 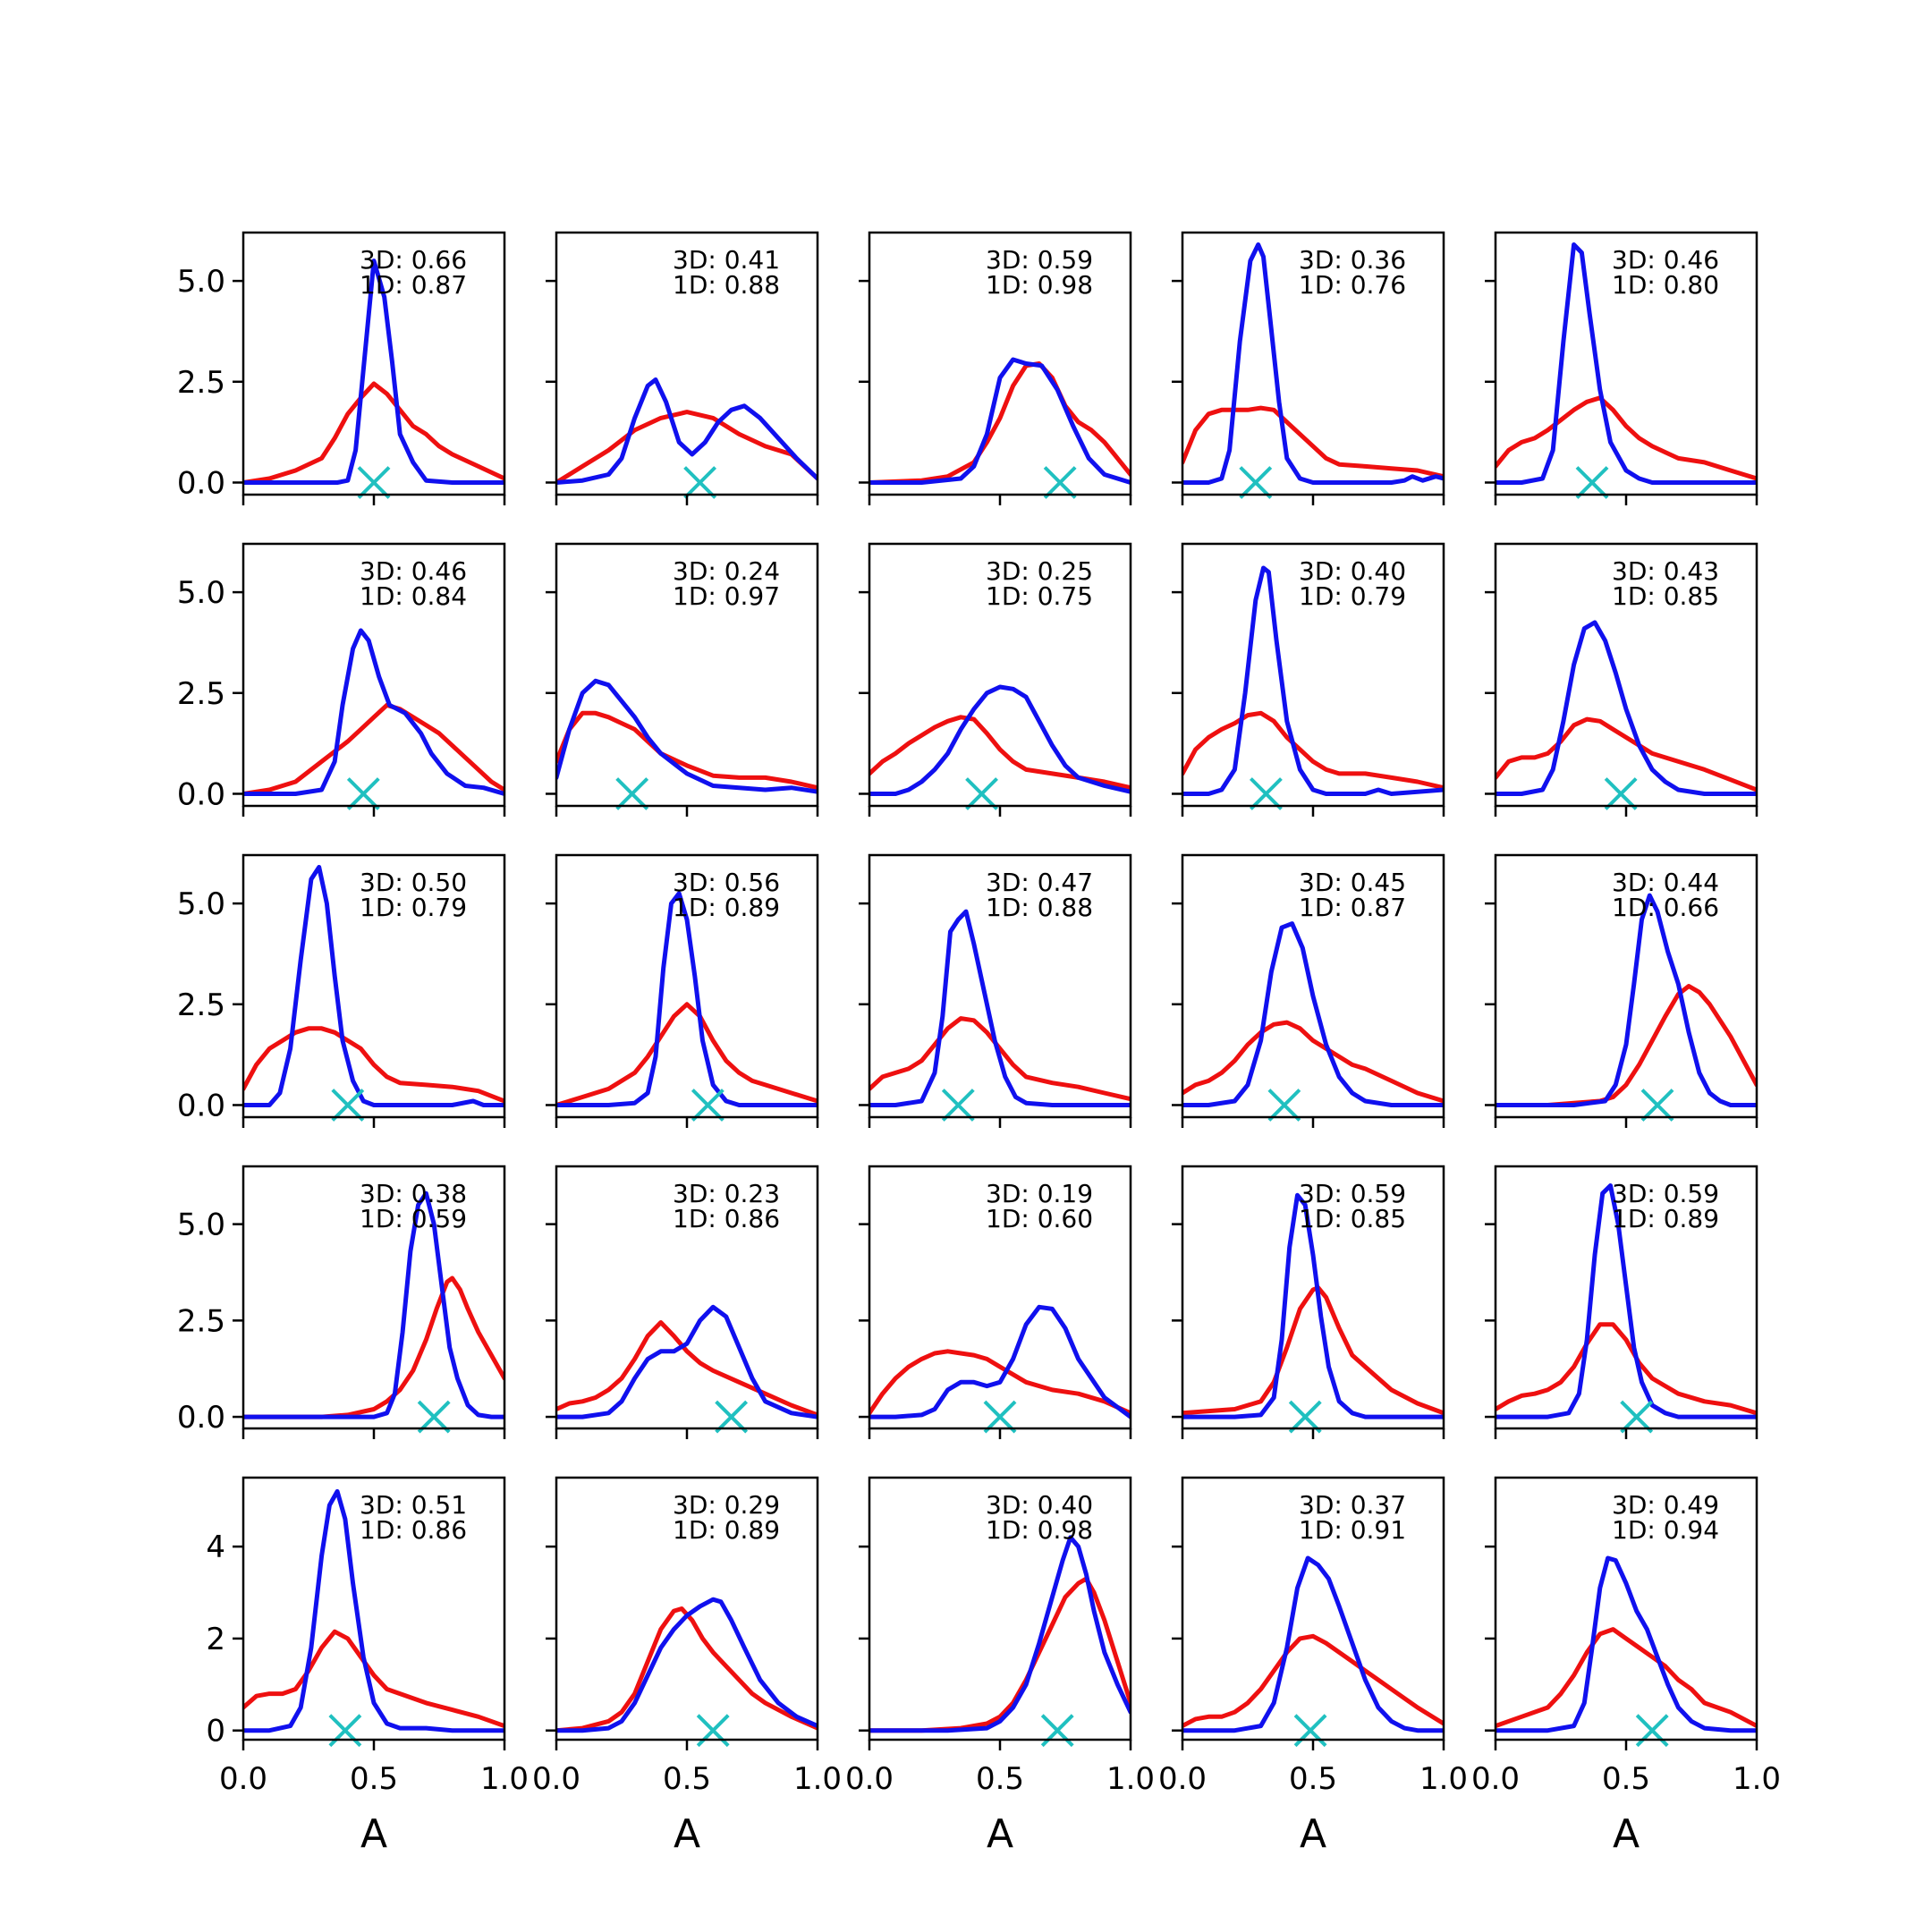 I want to click on score-3d-label: 3D: 0.29, so click(x=726, y=1505).